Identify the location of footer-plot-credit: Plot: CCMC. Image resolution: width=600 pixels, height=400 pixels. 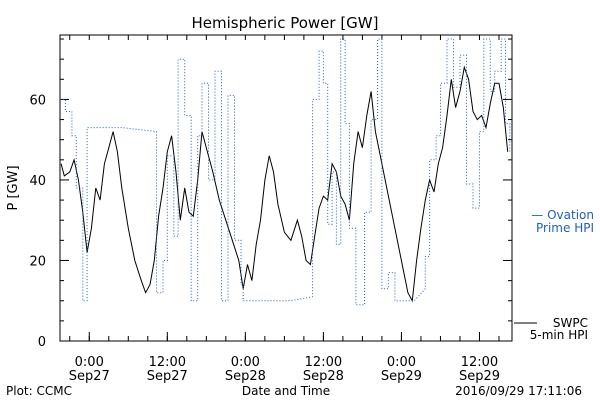
(39, 391).